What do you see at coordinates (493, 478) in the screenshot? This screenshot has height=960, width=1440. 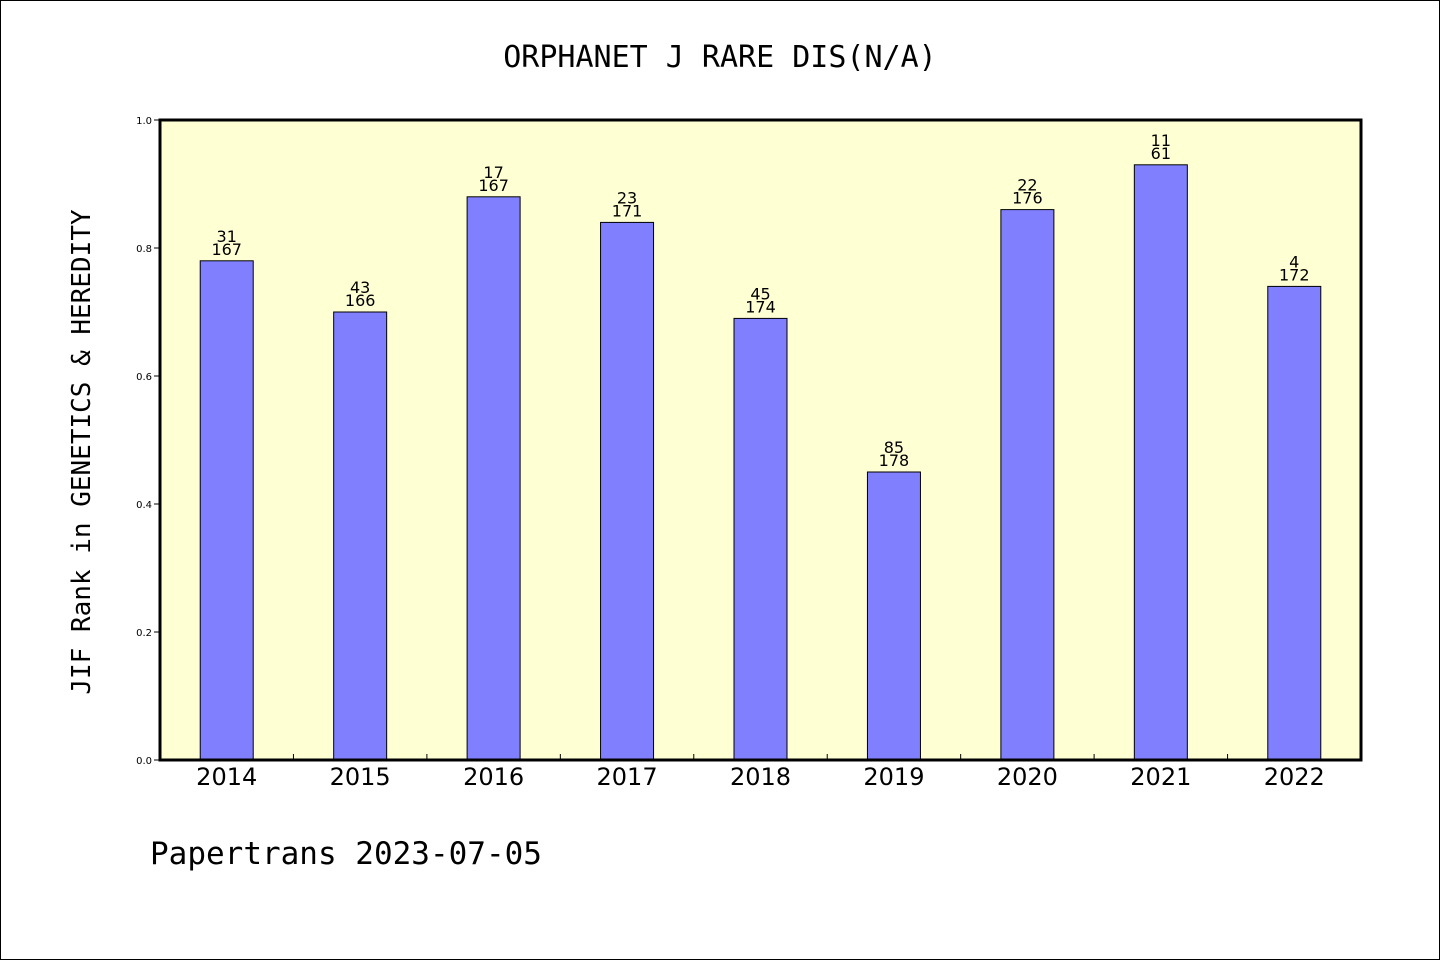 I see `bar-2016` at bounding box center [493, 478].